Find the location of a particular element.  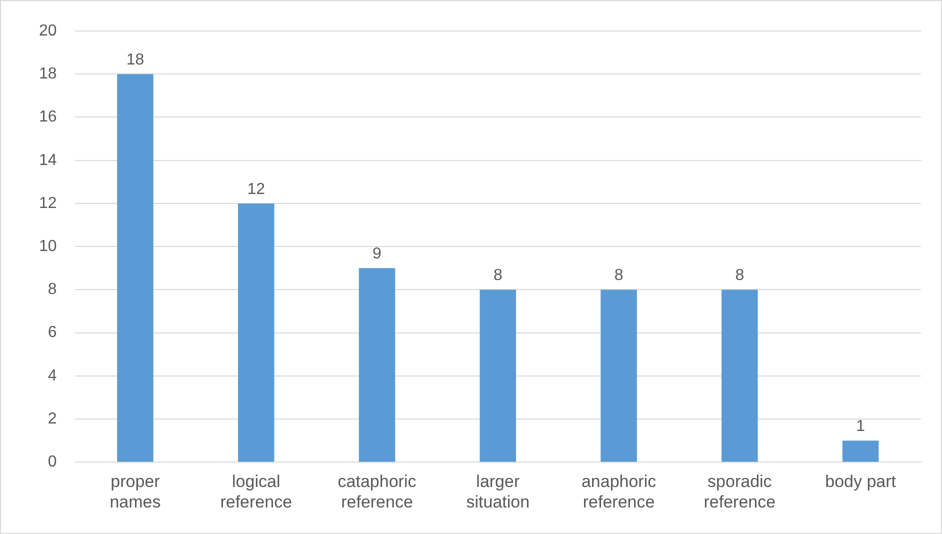

y-tick-label: 2 is located at coordinates (52, 419).